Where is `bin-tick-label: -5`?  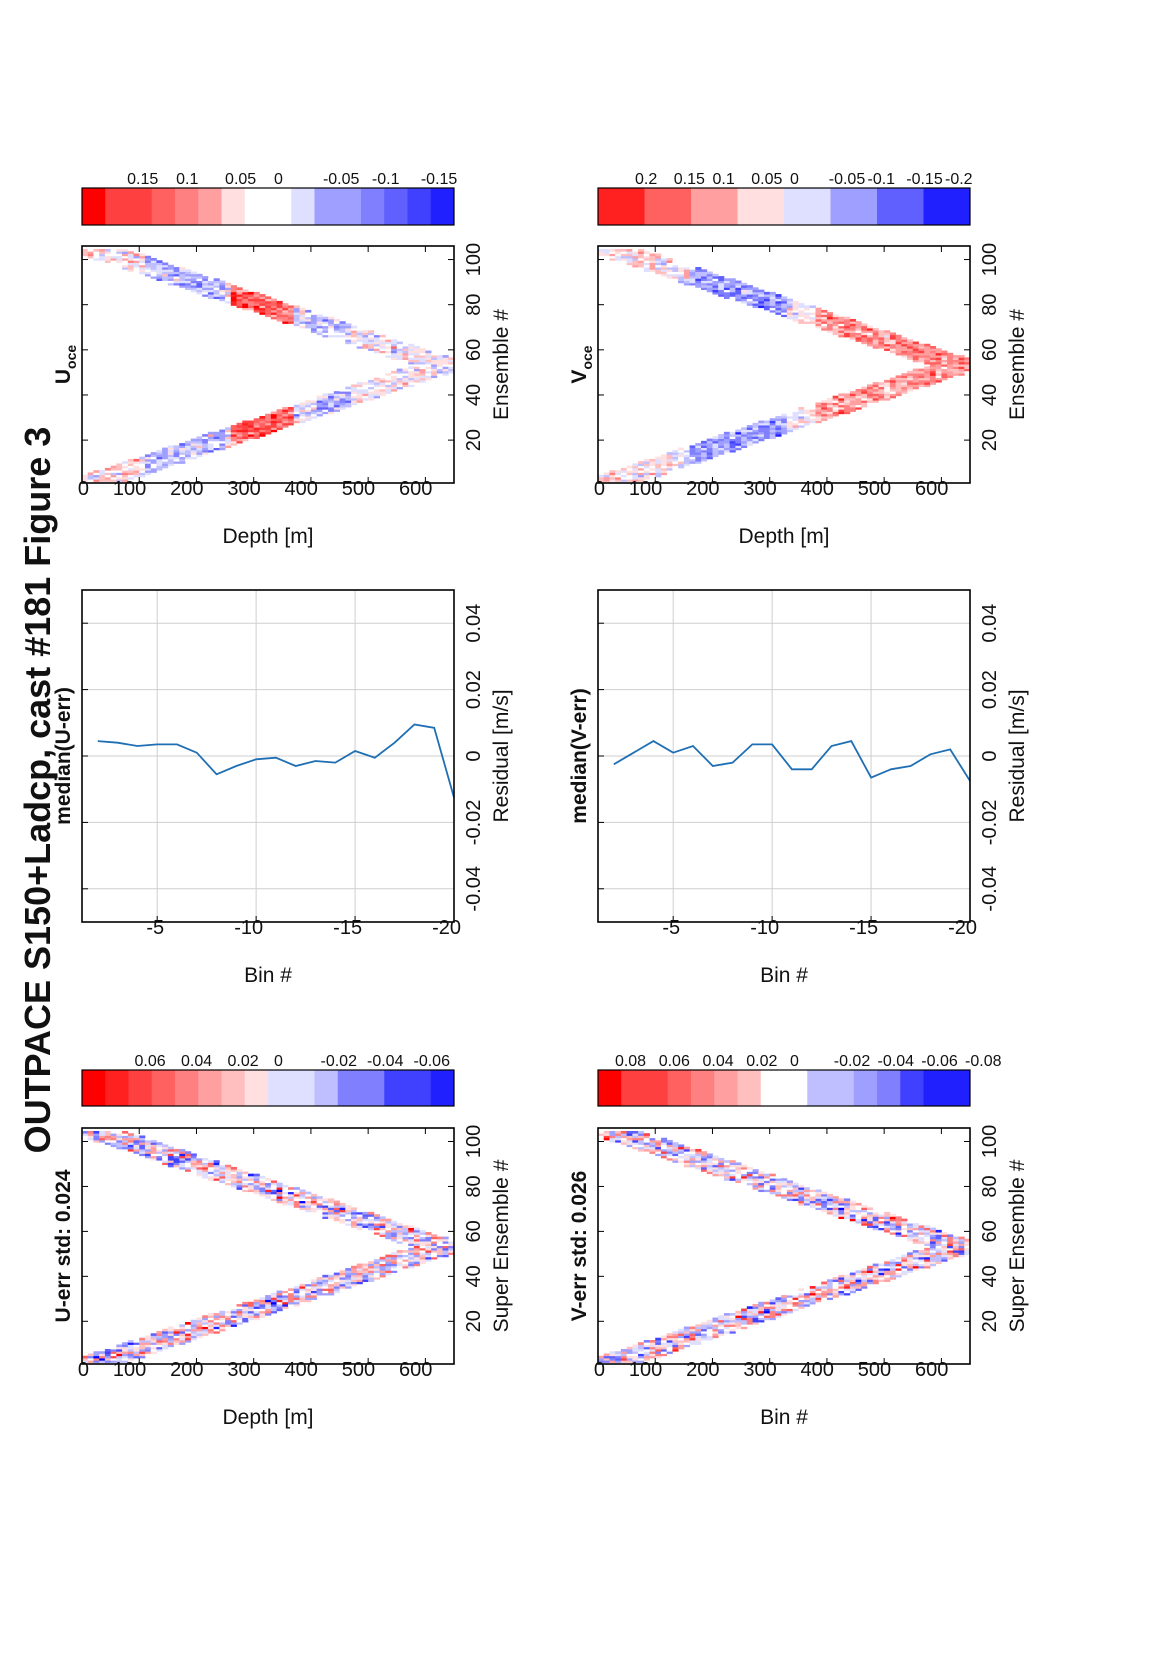
bin-tick-label: -5 is located at coordinates (155, 928).